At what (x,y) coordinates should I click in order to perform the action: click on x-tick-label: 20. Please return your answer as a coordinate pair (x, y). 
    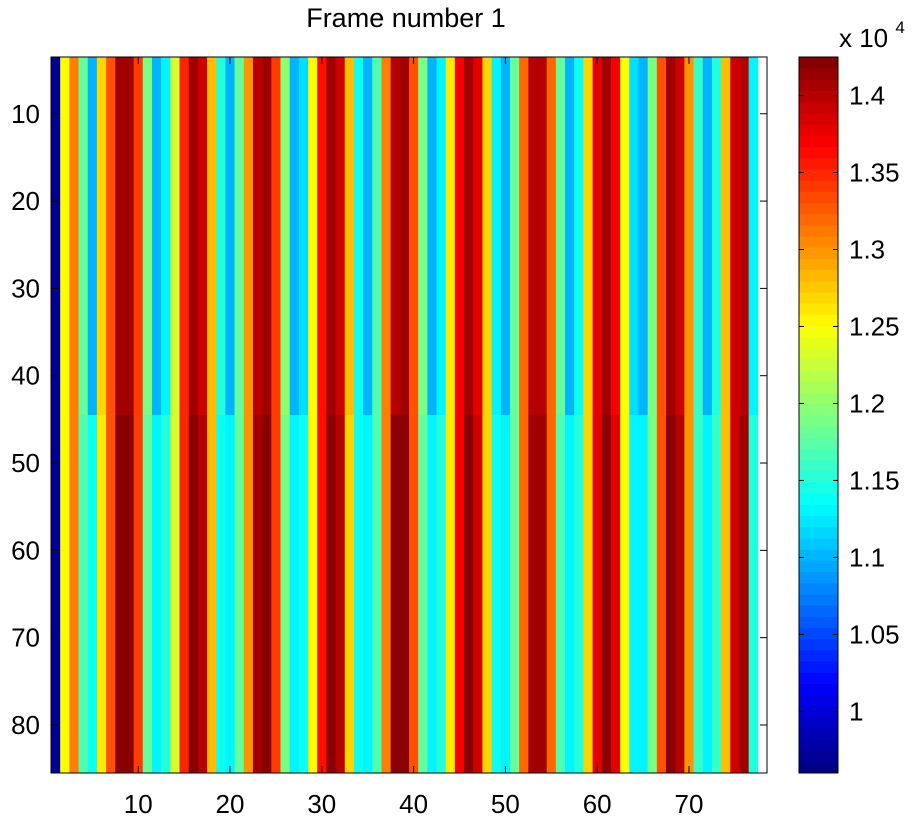
    Looking at the image, I should click on (230, 804).